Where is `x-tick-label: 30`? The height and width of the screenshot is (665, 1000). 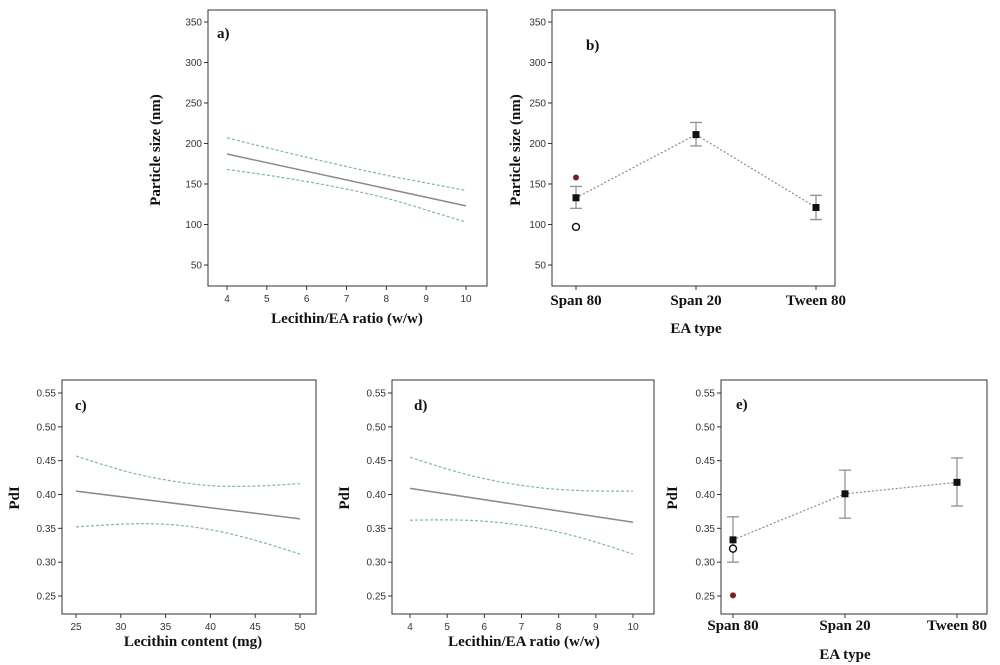
x-tick-label: 30 is located at coordinates (121, 627).